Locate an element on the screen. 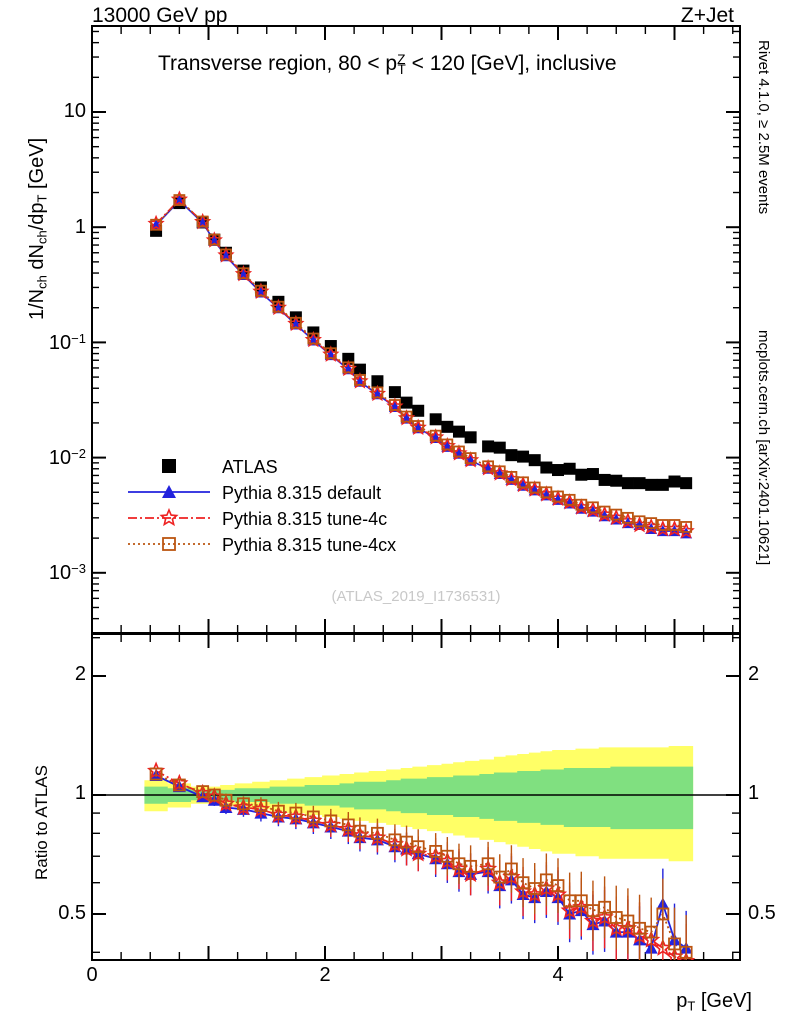  legend-label-0: ATLAS is located at coordinates (250, 467).